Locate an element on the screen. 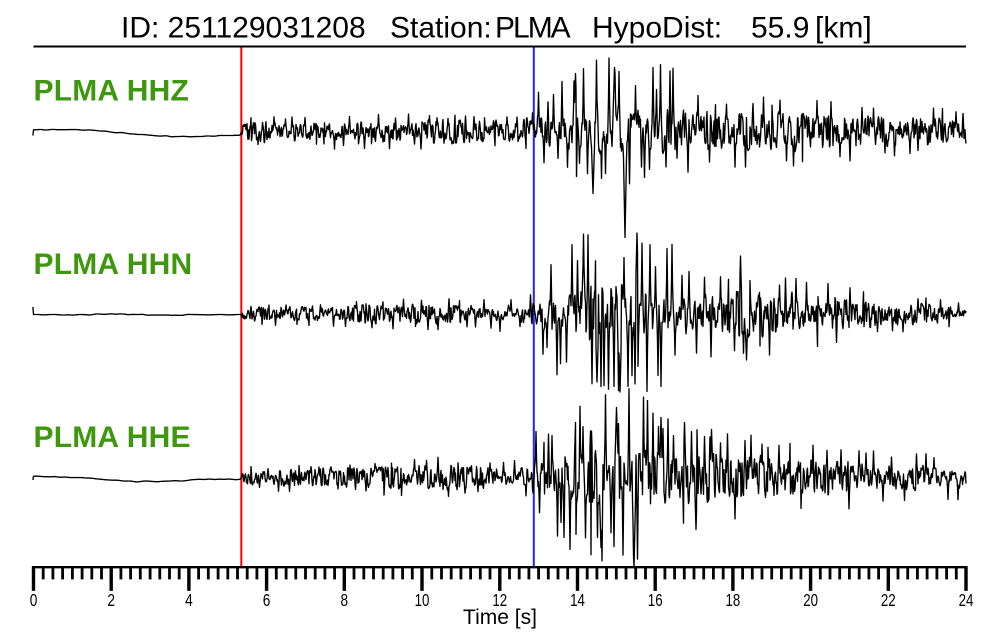 This screenshot has height=640, width=1000. svg-text: 4 is located at coordinates (189, 600).